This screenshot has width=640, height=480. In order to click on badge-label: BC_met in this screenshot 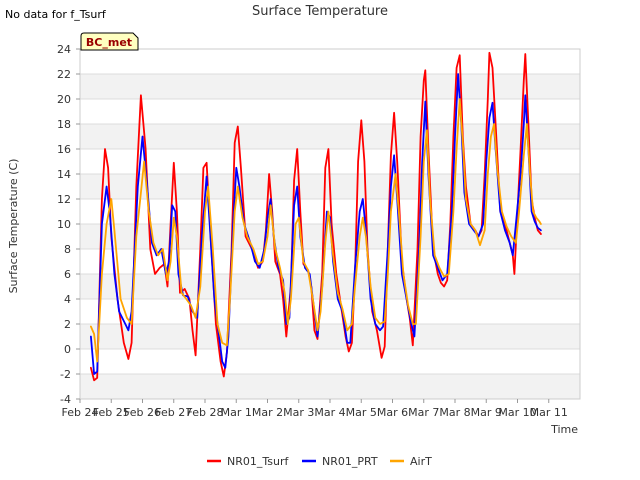, I will do `click(109, 42)`.